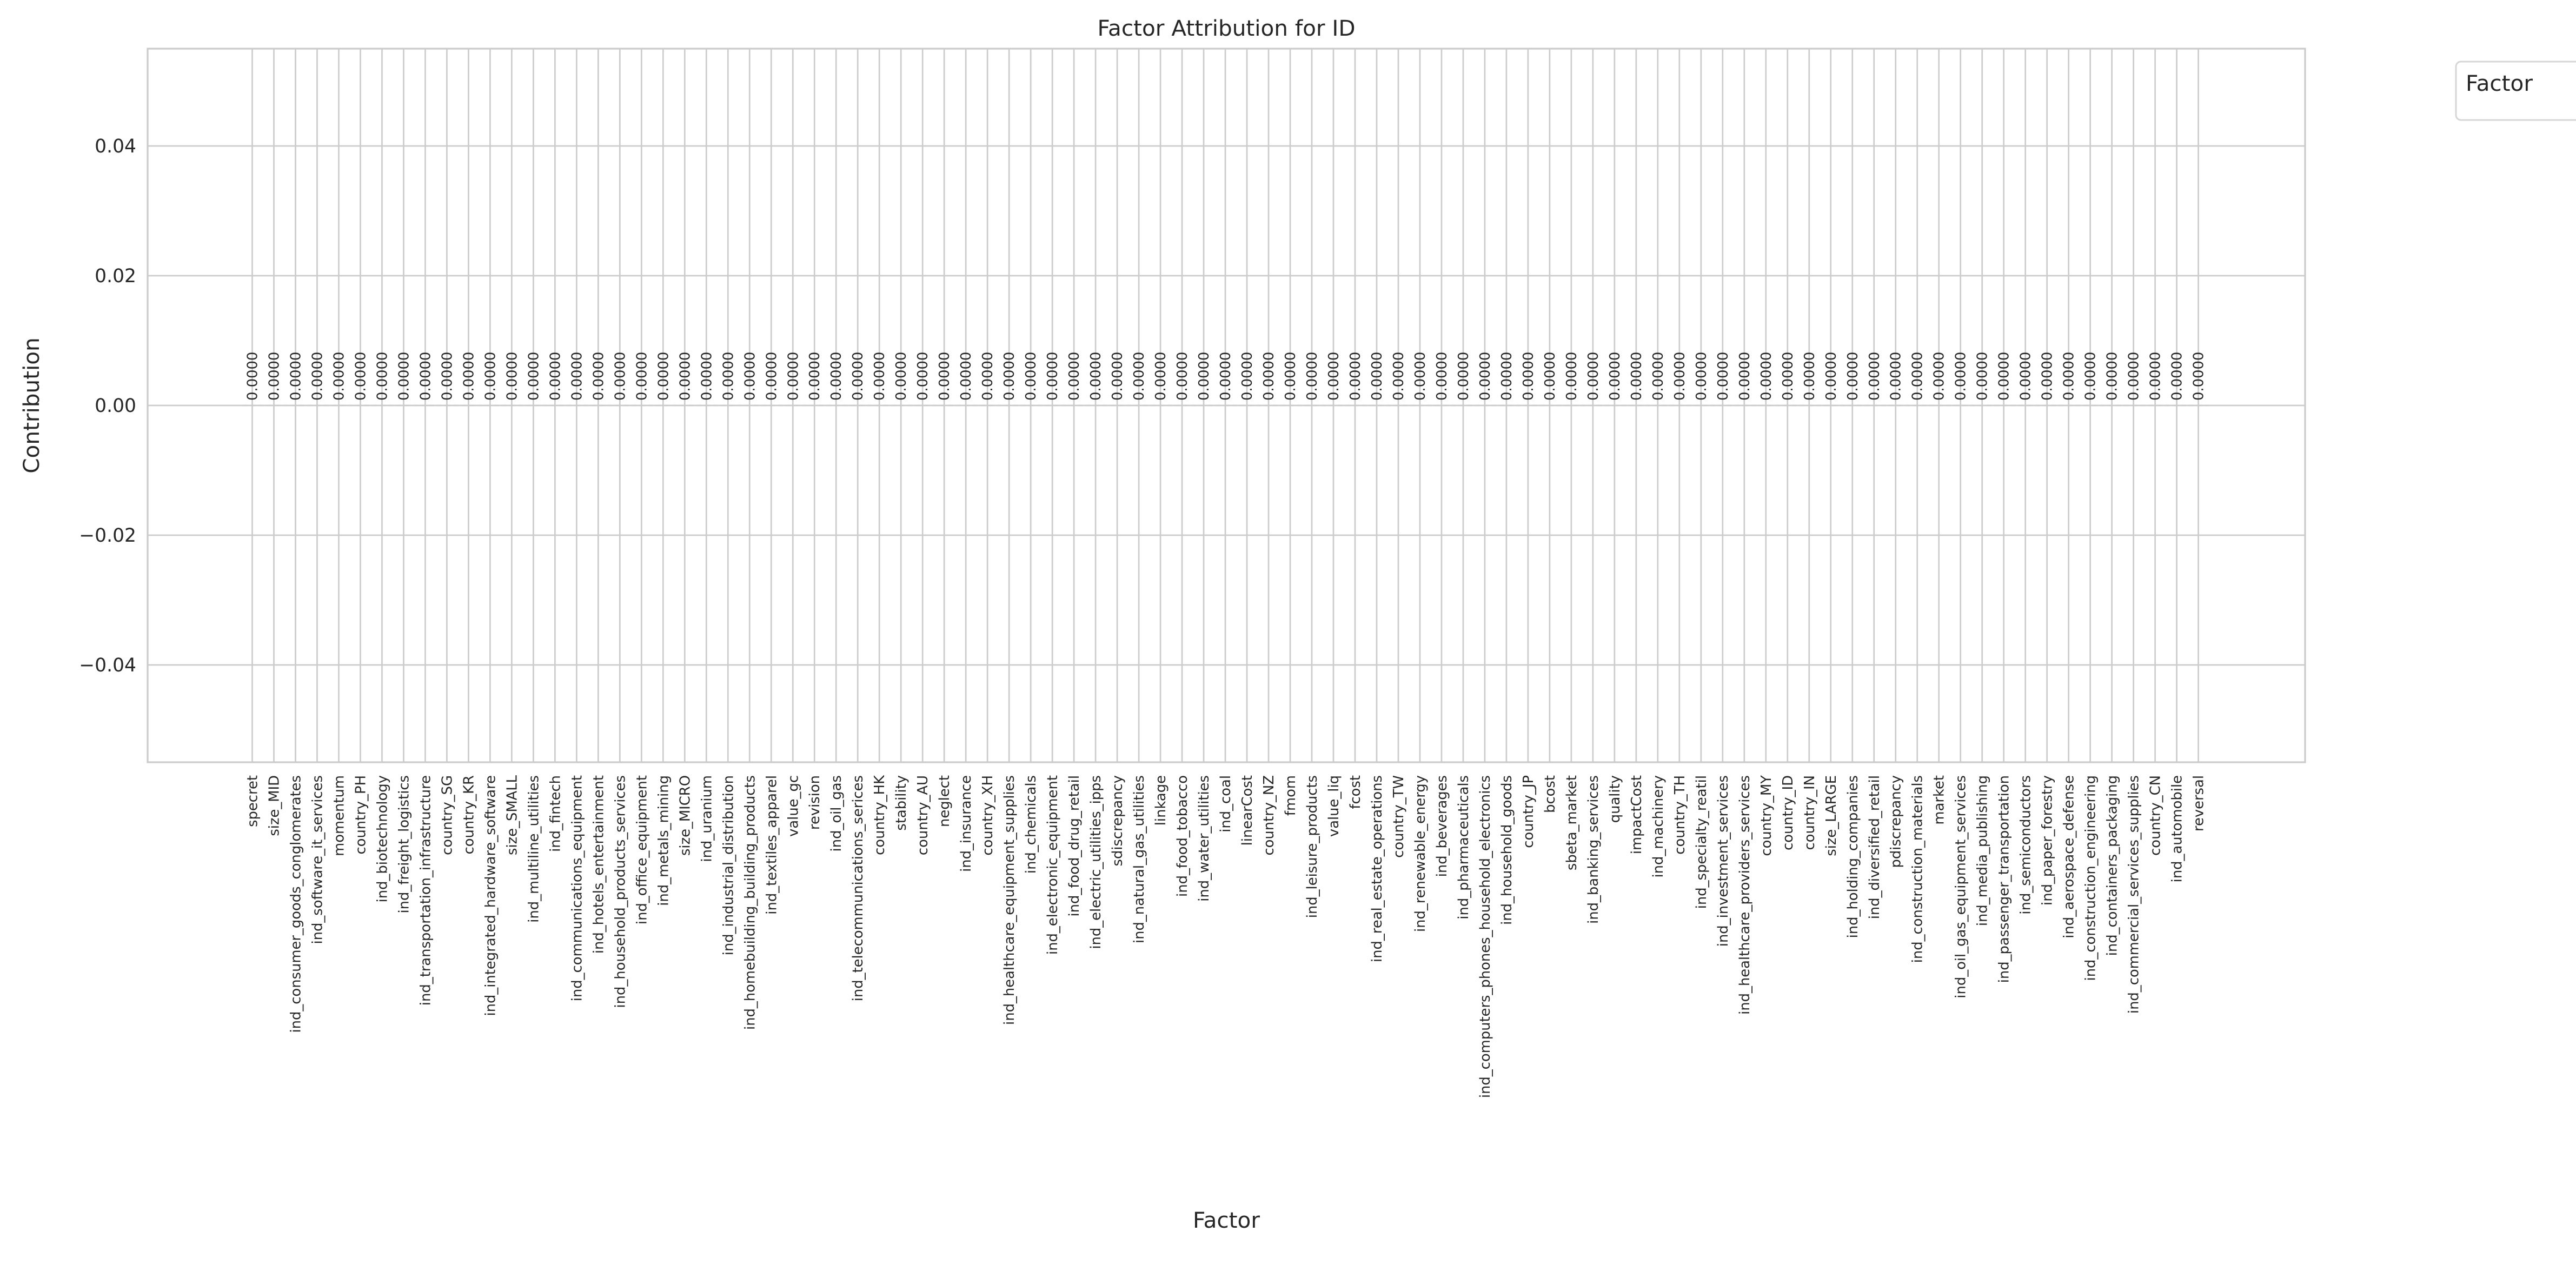  What do you see at coordinates (1226, 1220) in the screenshot?
I see `x-axis-label: Factor` at bounding box center [1226, 1220].